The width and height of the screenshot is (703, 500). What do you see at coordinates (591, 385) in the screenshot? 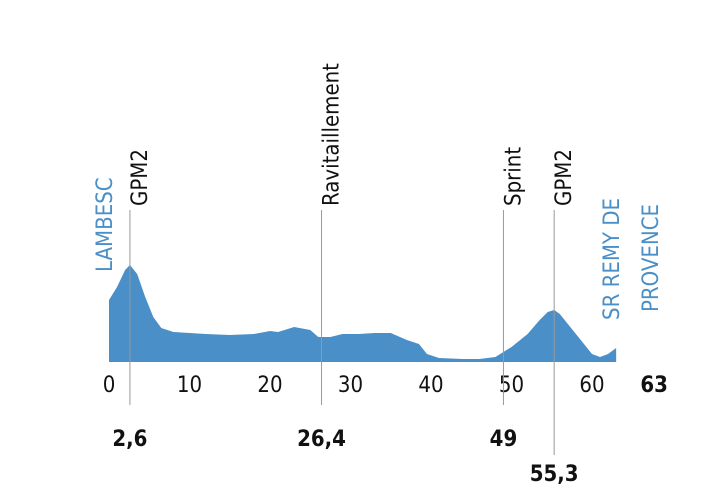
I see `x-tick-label: 60` at bounding box center [591, 385].